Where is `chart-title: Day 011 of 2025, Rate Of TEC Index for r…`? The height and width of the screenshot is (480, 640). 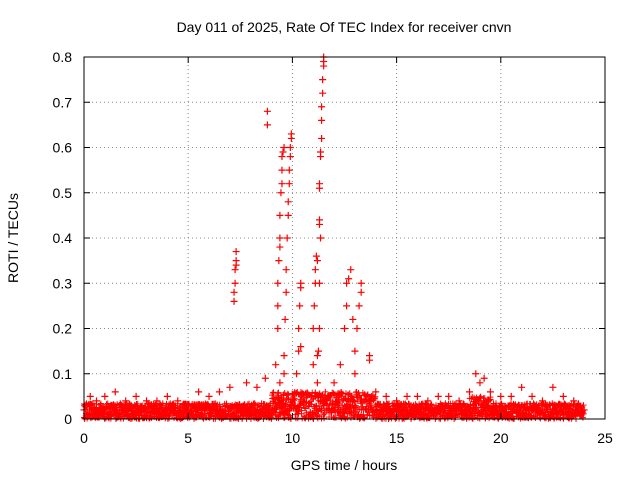
chart-title: Day 011 of 2025, Rate Of TEC Index for r… is located at coordinates (344, 27).